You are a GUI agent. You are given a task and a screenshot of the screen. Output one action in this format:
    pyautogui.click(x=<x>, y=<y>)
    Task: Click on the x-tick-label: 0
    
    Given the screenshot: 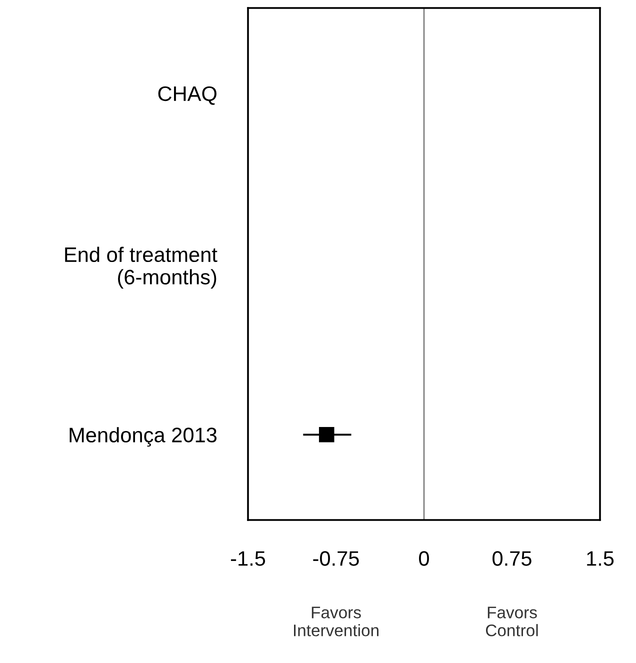 What is the action you would take?
    pyautogui.click(x=424, y=558)
    